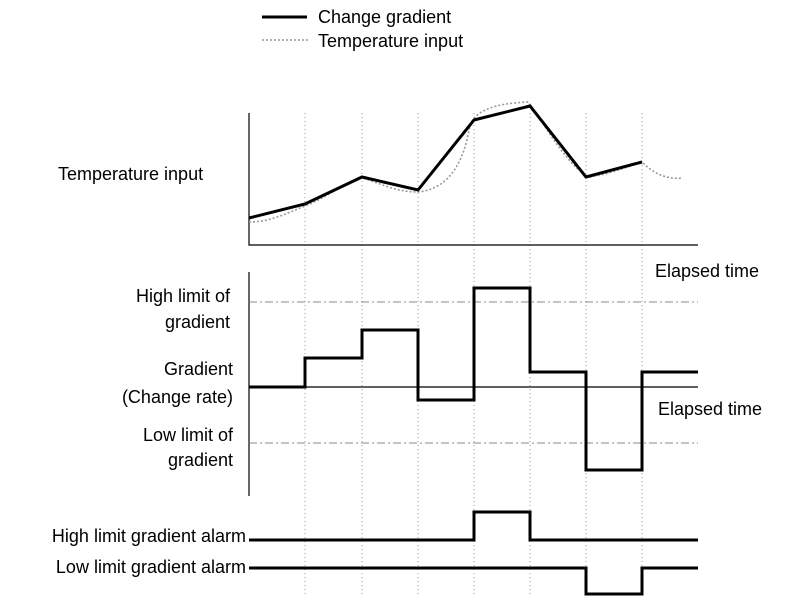 The height and width of the screenshot is (596, 787). I want to click on high-alarm-label: High limit gradient alarm, so click(149, 536).